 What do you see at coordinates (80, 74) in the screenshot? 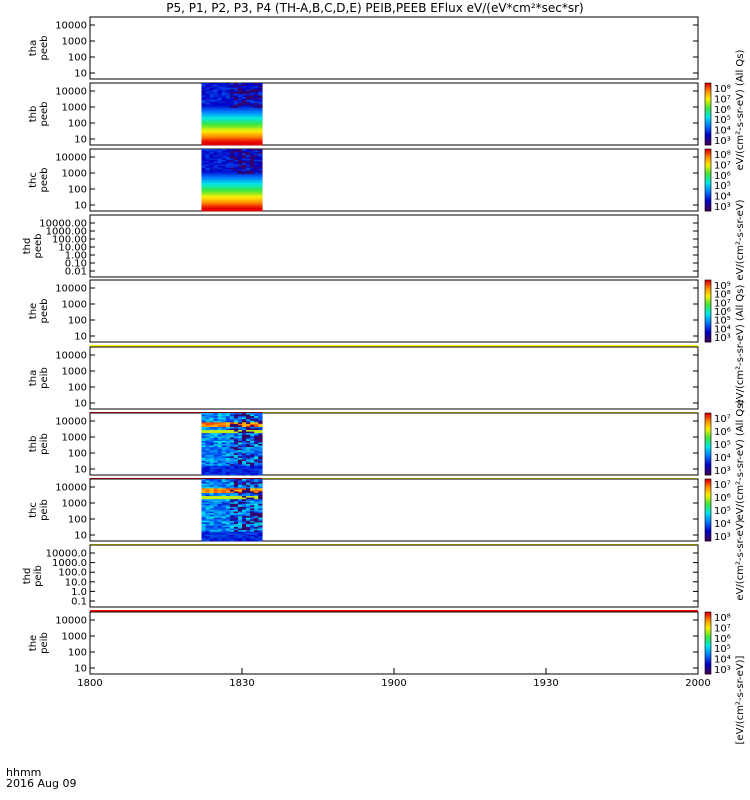
I see `y-tick-label: 10` at bounding box center [80, 74].